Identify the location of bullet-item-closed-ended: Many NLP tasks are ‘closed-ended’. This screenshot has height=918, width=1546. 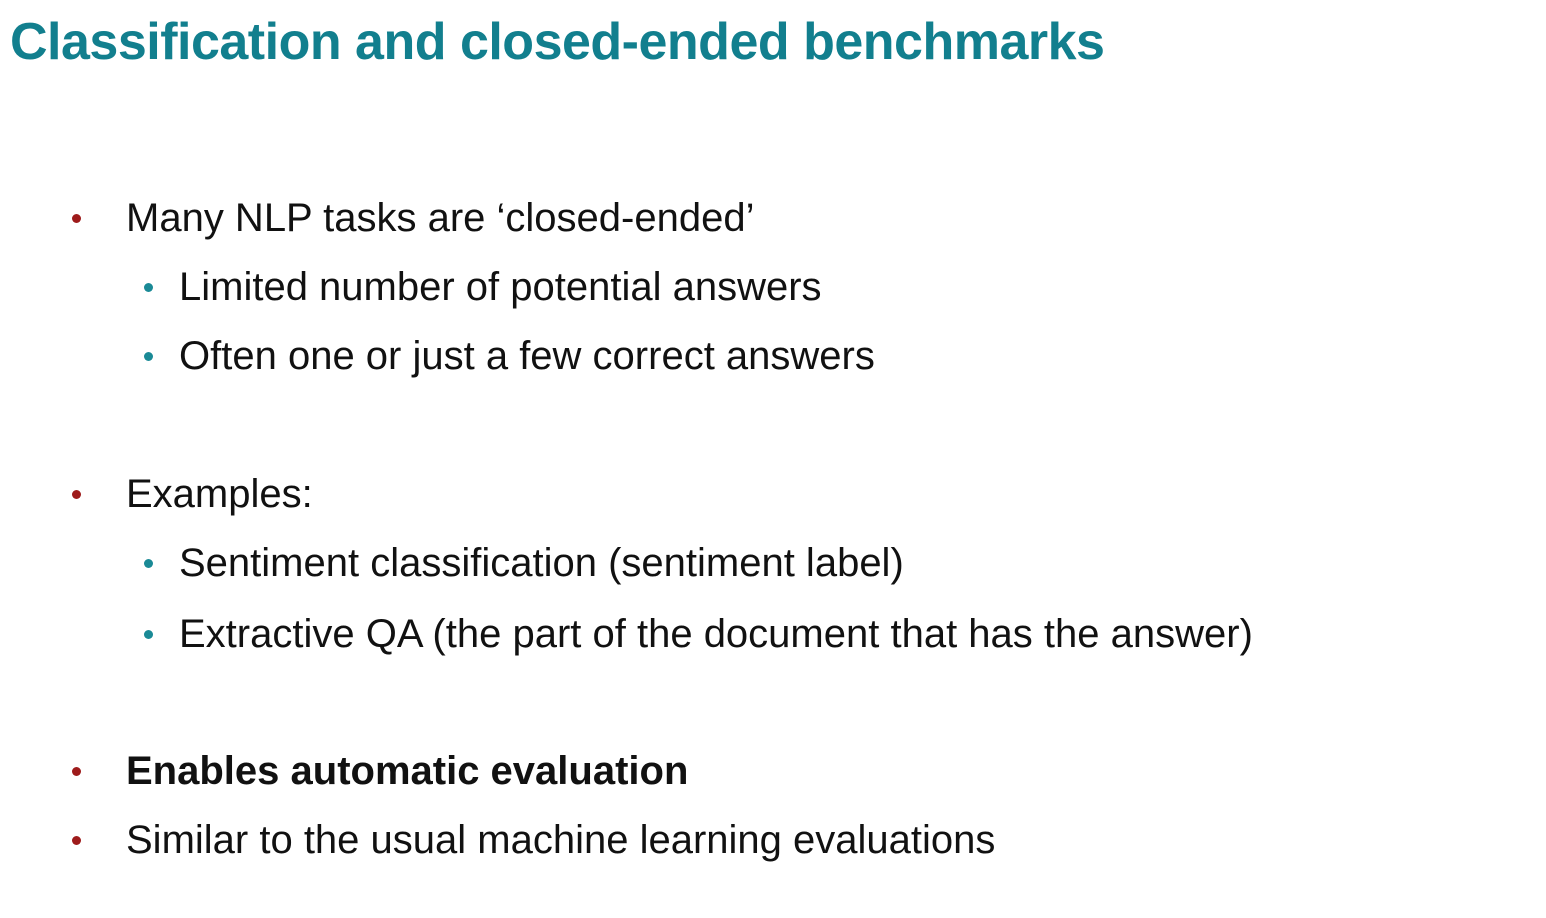
(413, 218).